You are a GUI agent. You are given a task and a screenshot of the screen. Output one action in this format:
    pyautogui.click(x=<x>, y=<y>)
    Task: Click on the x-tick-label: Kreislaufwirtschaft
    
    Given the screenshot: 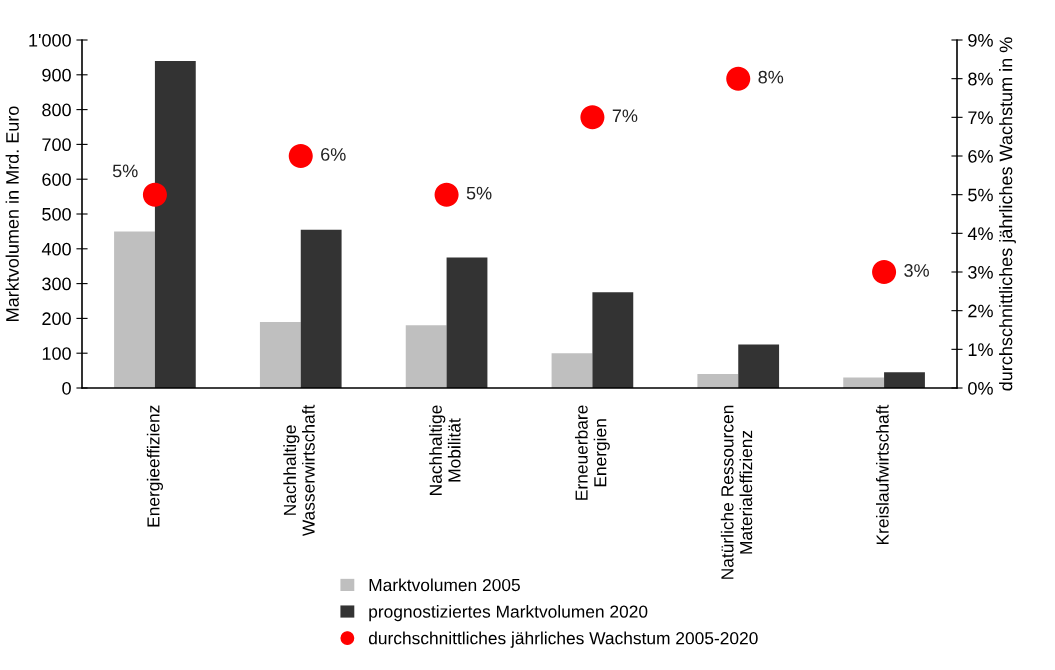 What is the action you would take?
    pyautogui.click(x=882, y=474)
    